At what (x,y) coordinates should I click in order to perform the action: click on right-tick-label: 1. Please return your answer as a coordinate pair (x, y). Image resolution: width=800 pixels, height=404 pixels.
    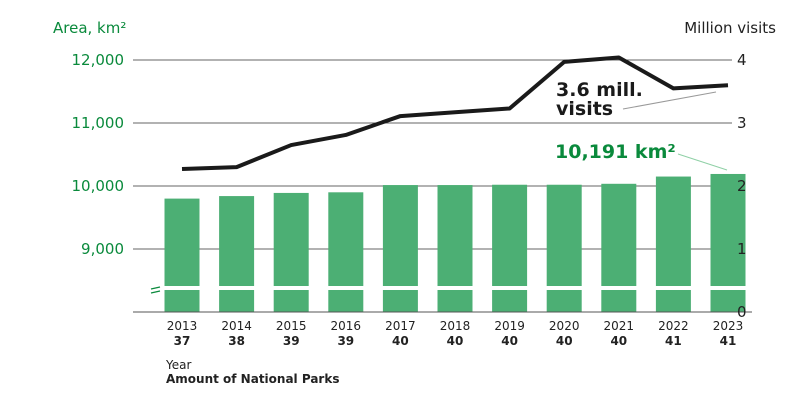
    Looking at the image, I should click on (742, 249).